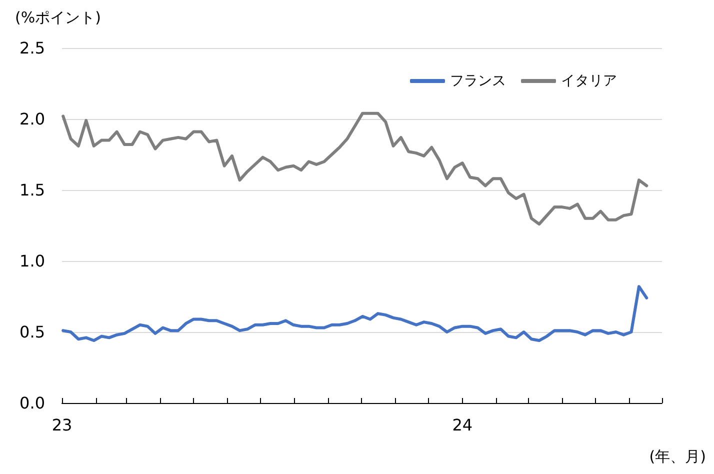  What do you see at coordinates (32, 190) in the screenshot?
I see `y-tick-label: 1.5` at bounding box center [32, 190].